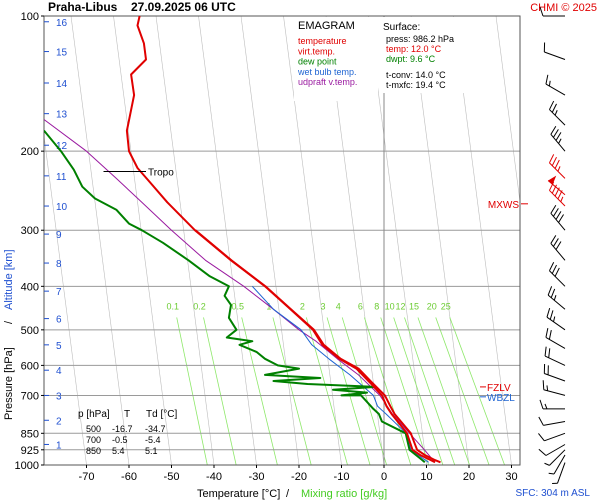  I want to click on x-tick-label: 20, so click(469, 477).